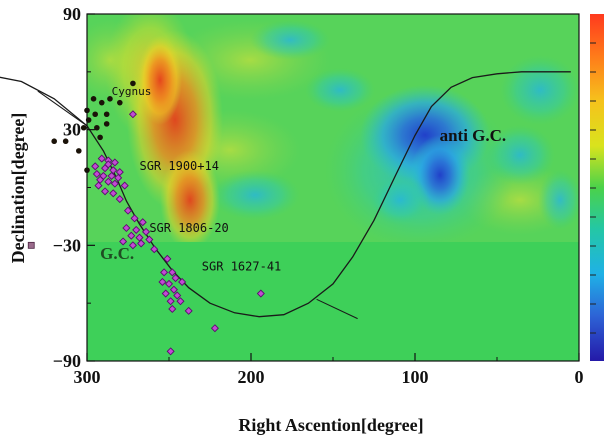 Image resolution: width=604 pixels, height=444 pixels. Describe the element at coordinates (72, 14) in the screenshot. I see `y-tick-label: 90` at that location.